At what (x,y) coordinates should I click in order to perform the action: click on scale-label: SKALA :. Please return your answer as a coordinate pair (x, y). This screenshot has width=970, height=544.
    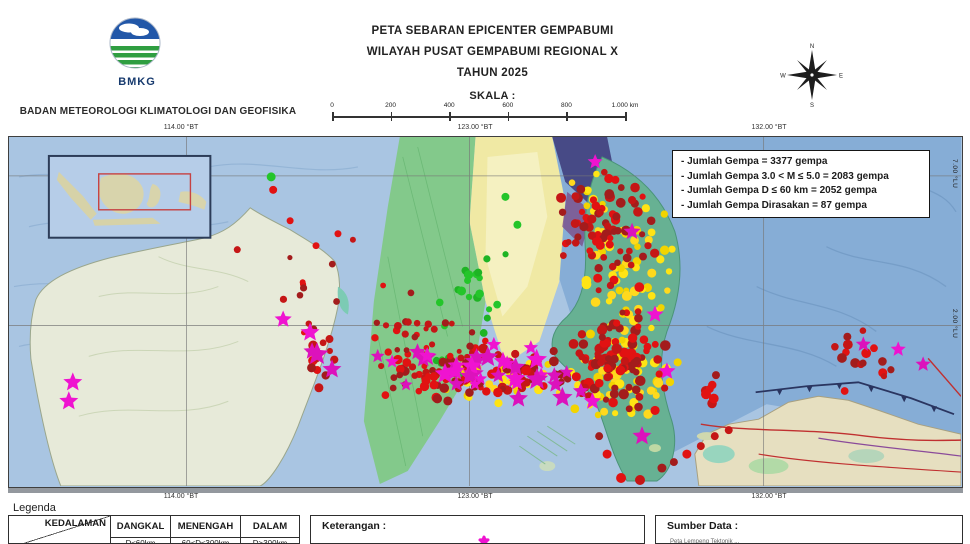
    Looking at the image, I should click on (492, 96).